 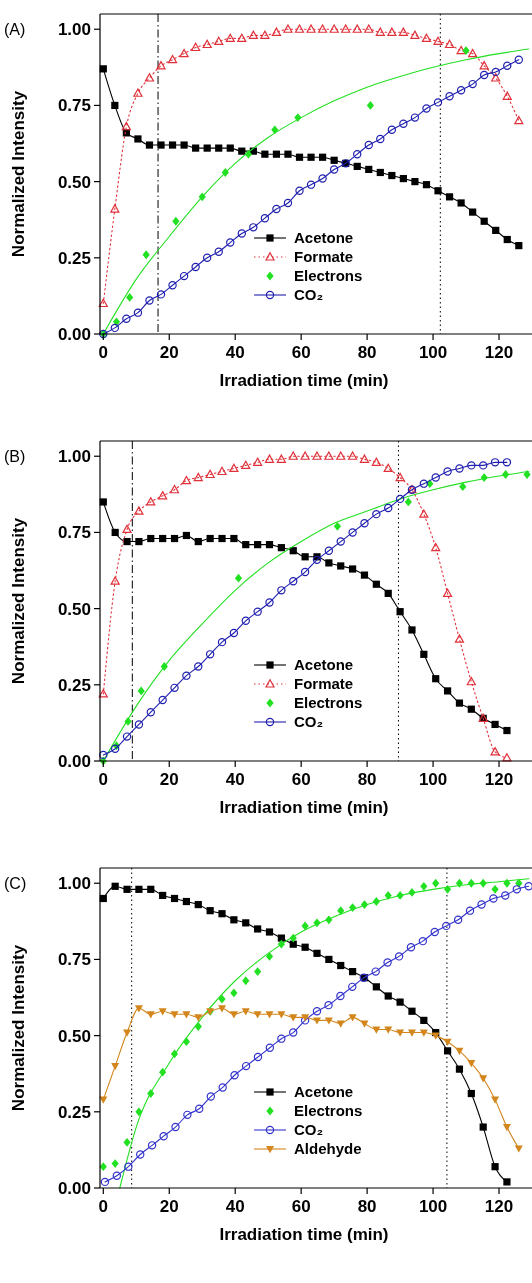 I want to click on chart-title: (C), so click(x=15, y=884).